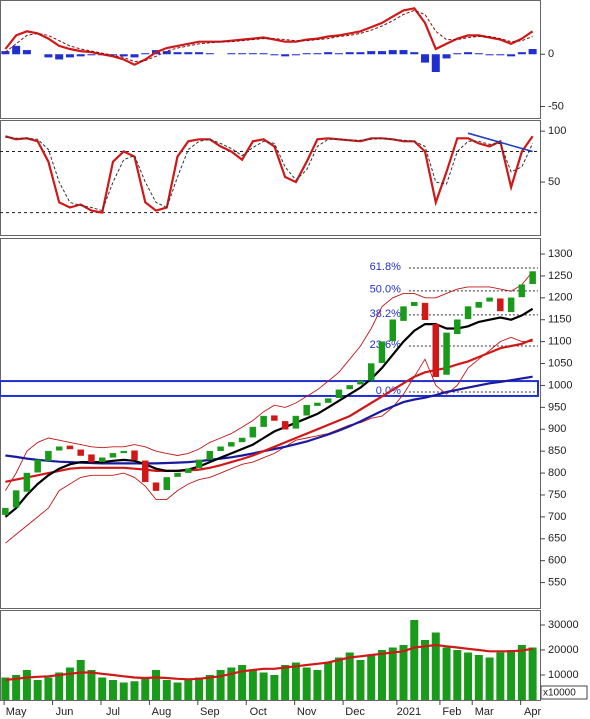 The width and height of the screenshot is (590, 719). Describe the element at coordinates (560, 276) in the screenshot. I see `y-tick-label: 1250` at that location.